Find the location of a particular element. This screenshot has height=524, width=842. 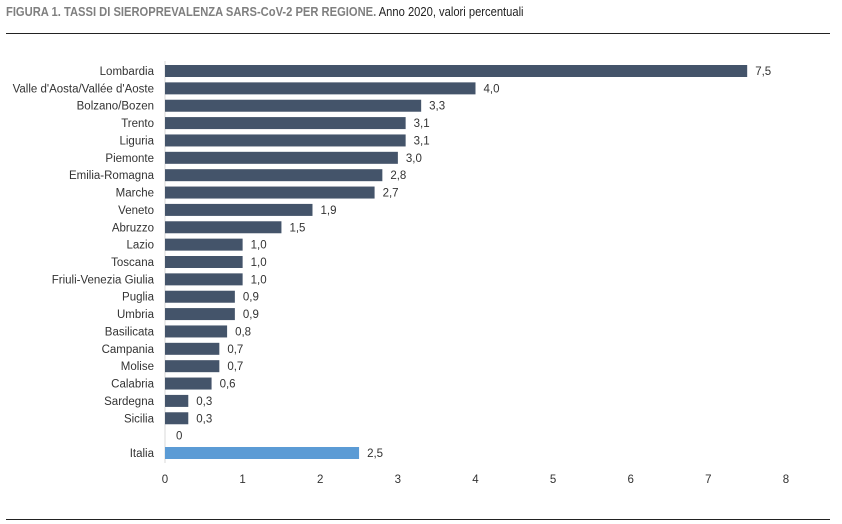

top-rule is located at coordinates (418, 33).